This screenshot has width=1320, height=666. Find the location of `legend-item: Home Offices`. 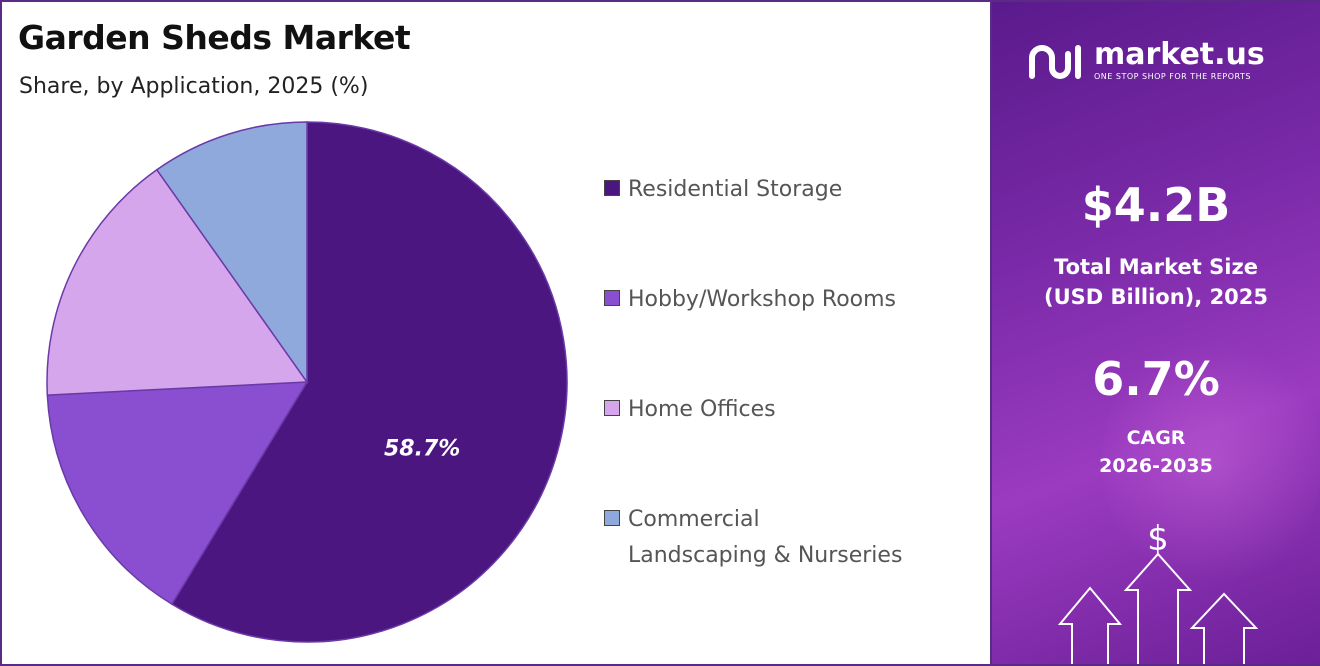

legend-item: Home Offices is located at coordinates (690, 410).